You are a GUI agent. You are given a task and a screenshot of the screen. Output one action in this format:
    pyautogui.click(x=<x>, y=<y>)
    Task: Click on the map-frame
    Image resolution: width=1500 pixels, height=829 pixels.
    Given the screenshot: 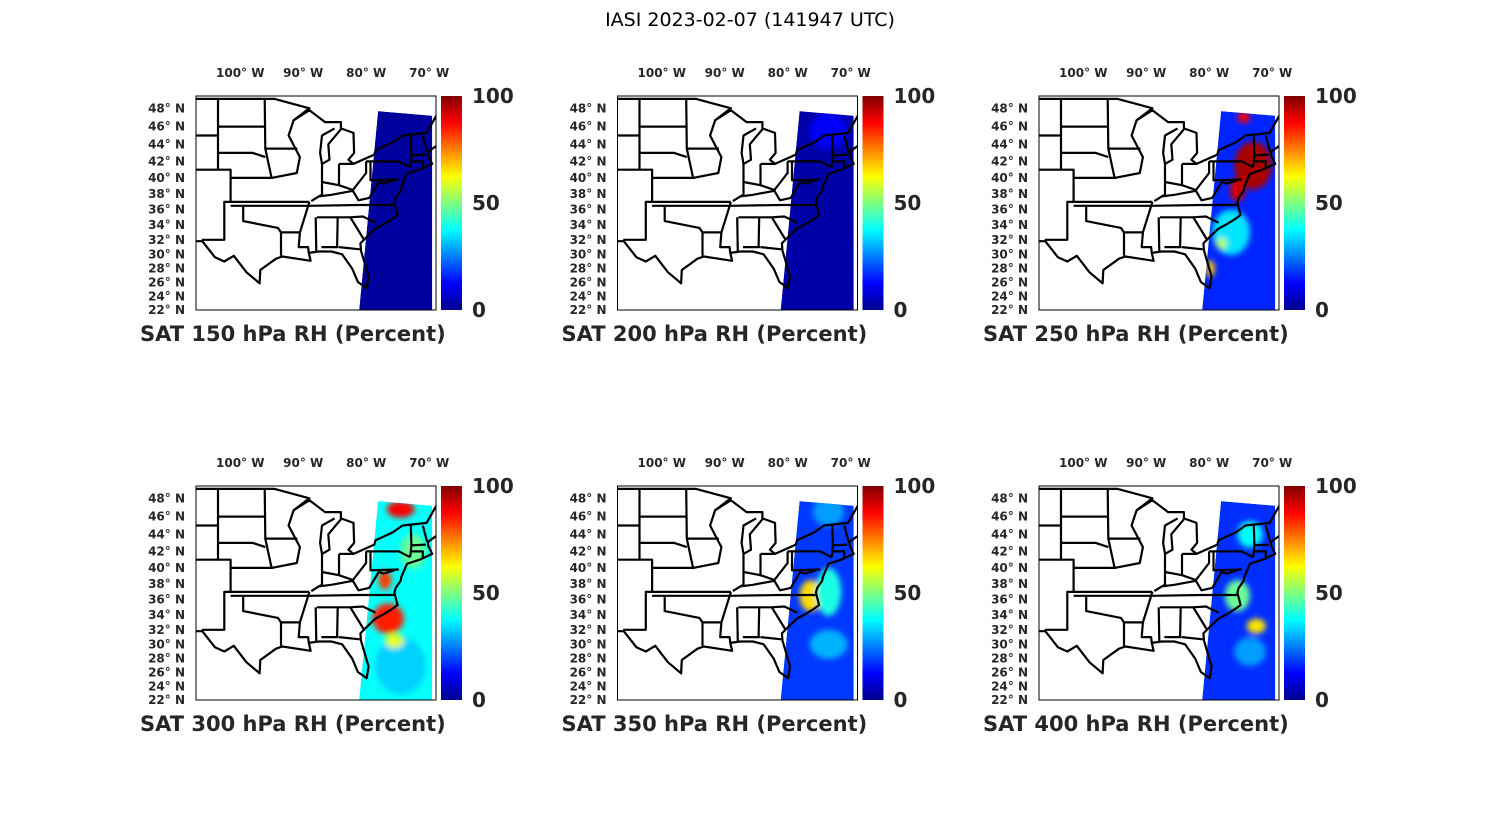 What is the action you would take?
    pyautogui.click(x=1159, y=593)
    